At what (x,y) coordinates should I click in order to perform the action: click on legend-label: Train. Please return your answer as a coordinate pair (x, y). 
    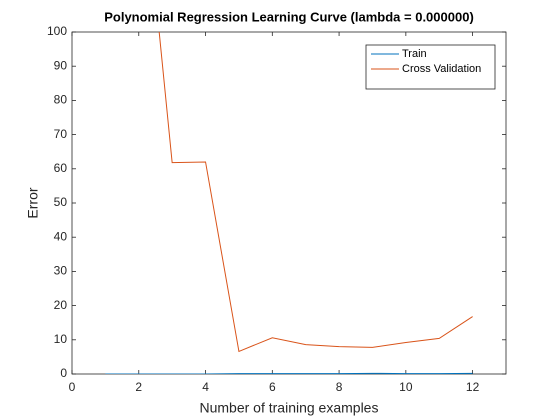
    Looking at the image, I should click on (414, 54).